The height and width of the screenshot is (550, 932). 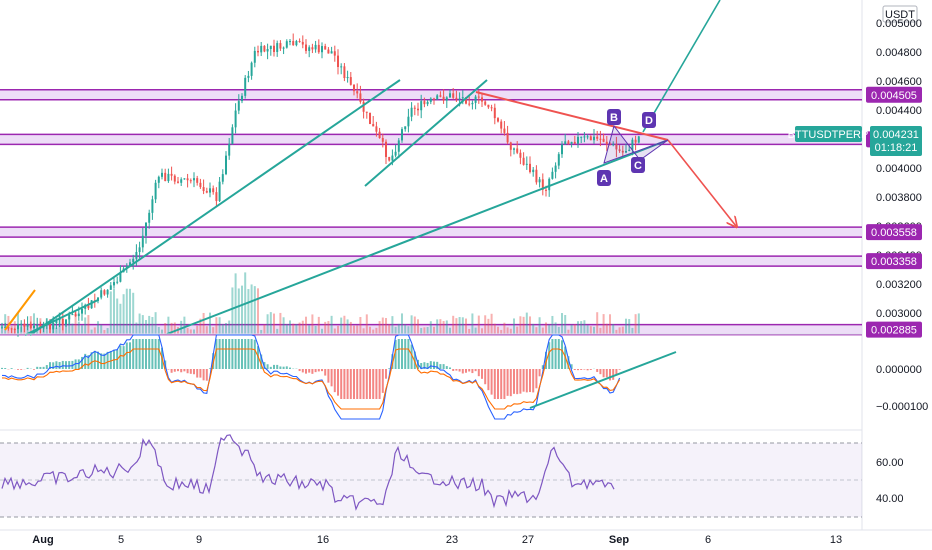 I want to click on x-tick-label: 9, so click(x=199, y=540).